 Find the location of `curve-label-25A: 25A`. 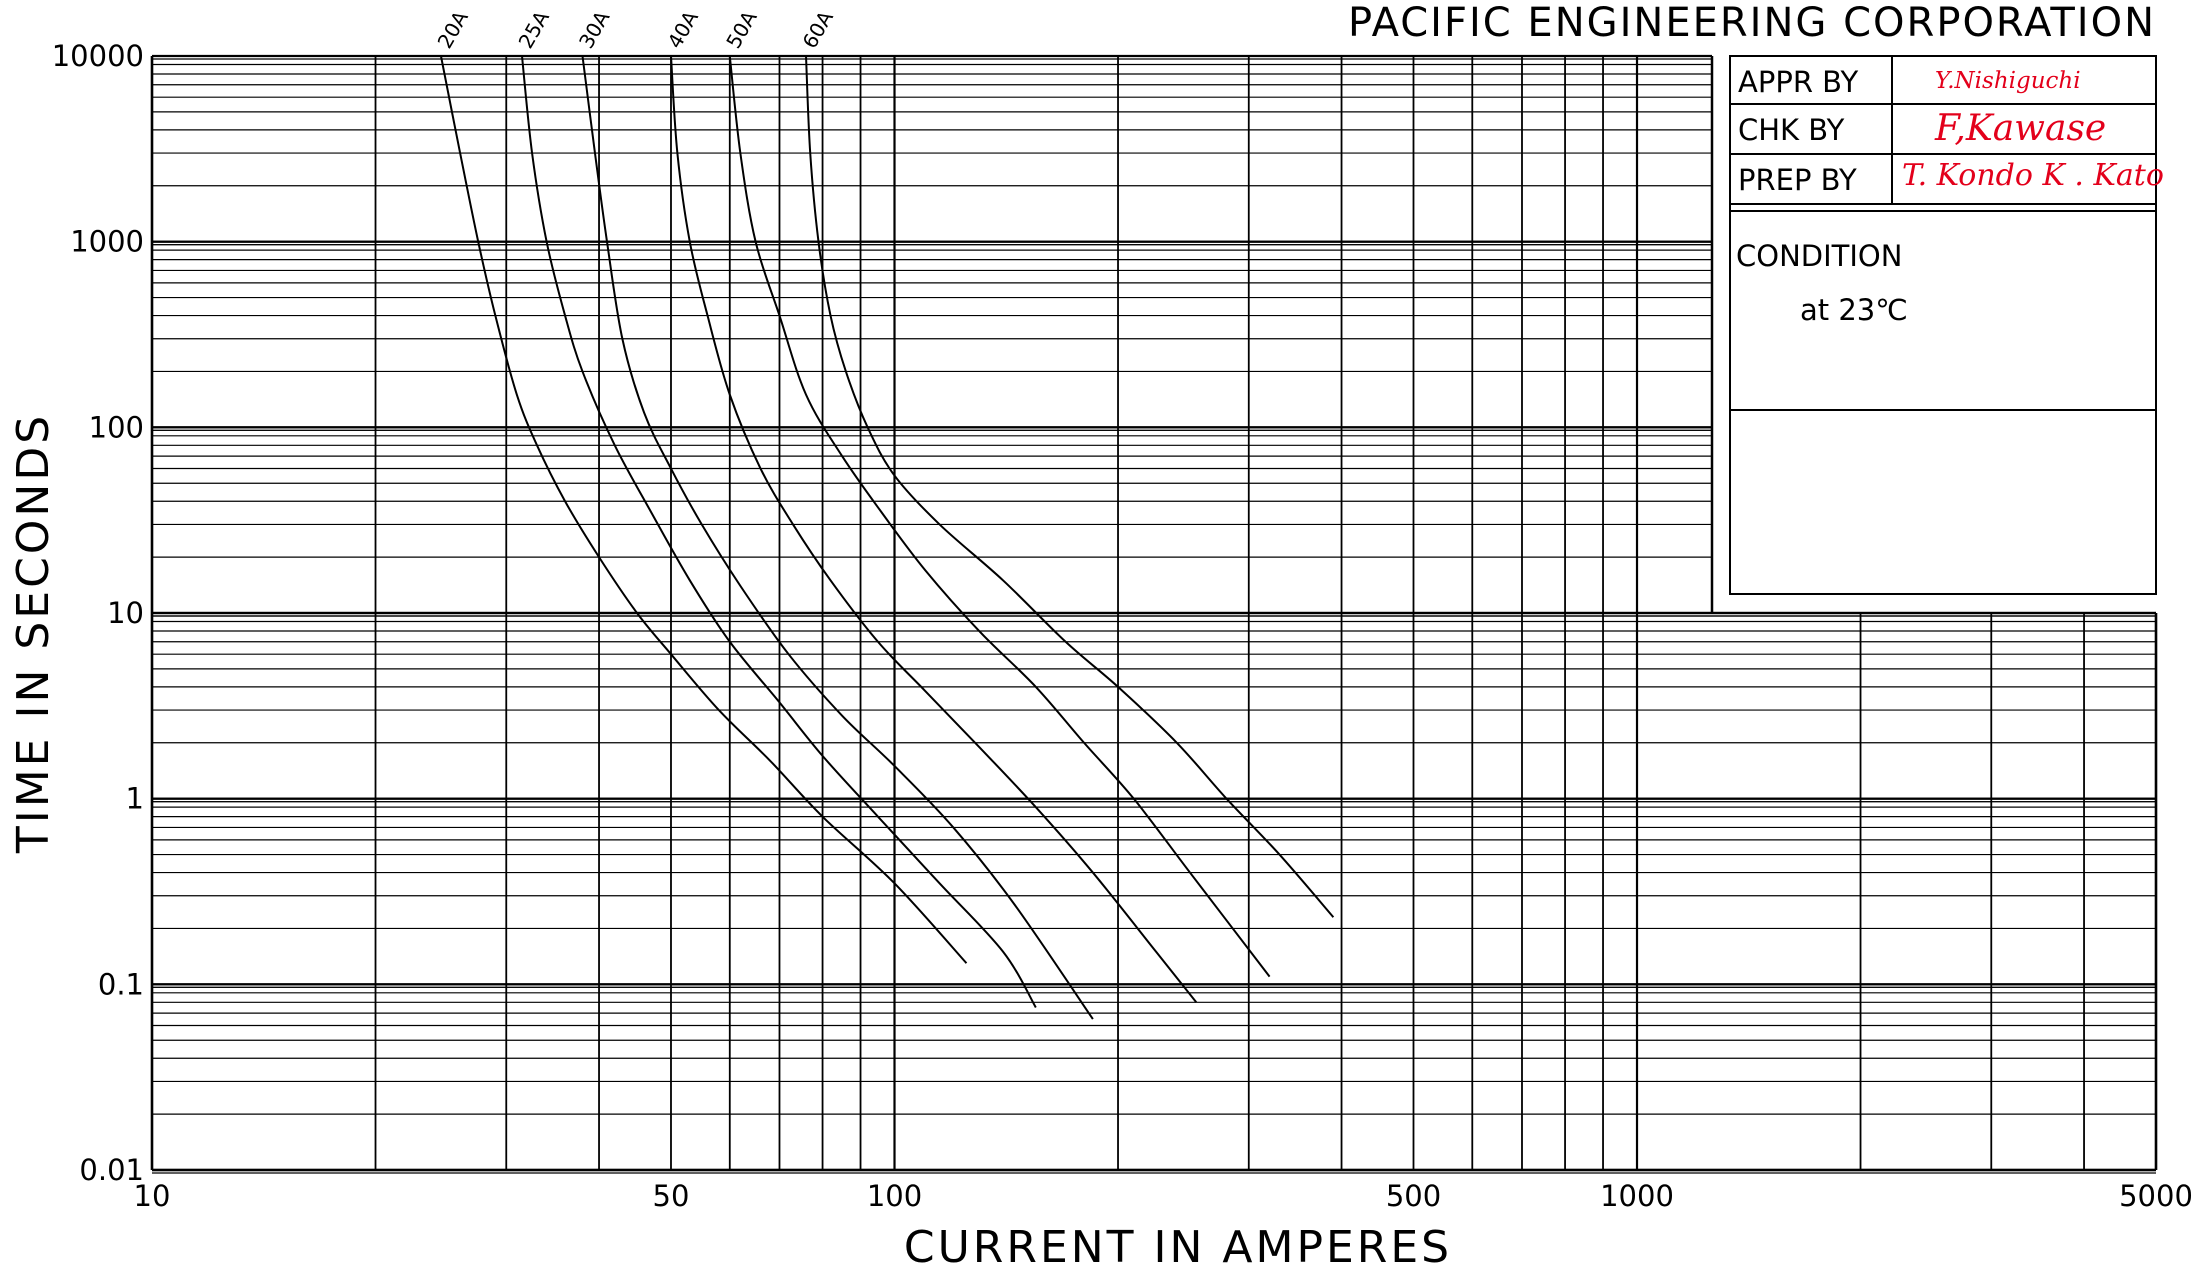

curve-label-25A: 25A is located at coordinates (534, 29).